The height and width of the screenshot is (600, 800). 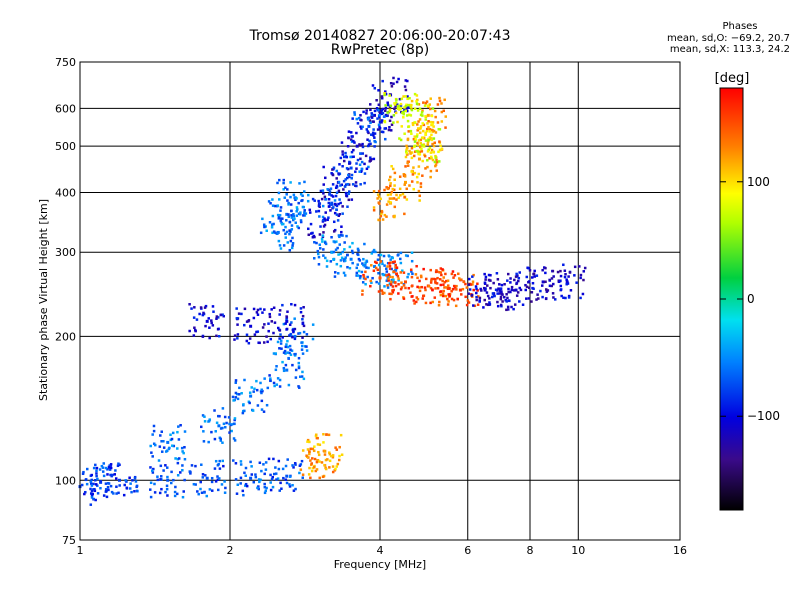 I want to click on phase-o-stats: mean, sd,O: −69.2, 20.7, so click(x=728, y=38).